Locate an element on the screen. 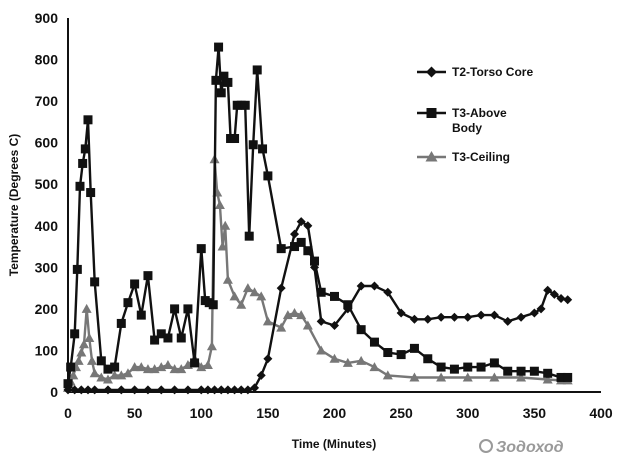 The width and height of the screenshot is (617, 464). y-tick-label: 500 is located at coordinates (47, 184).